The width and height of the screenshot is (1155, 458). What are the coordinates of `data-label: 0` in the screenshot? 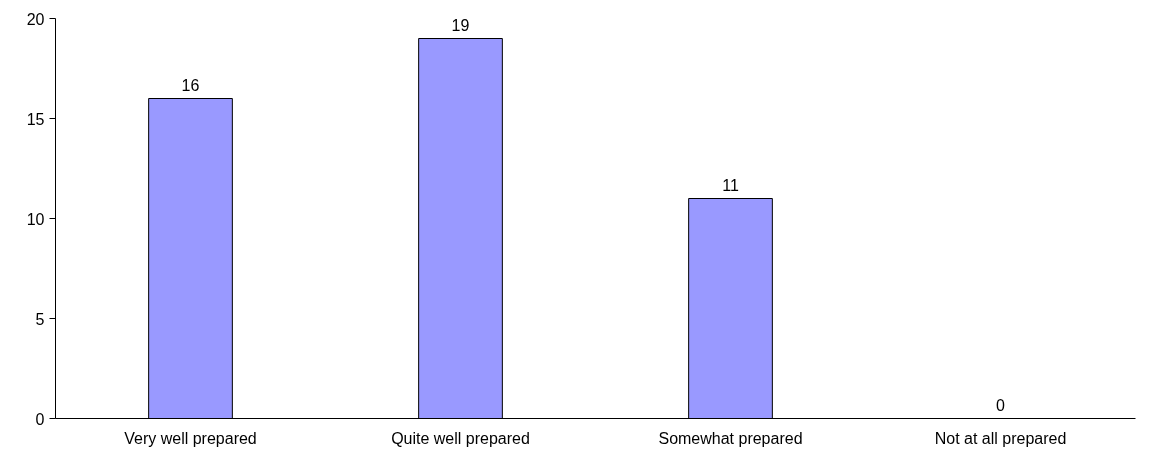 It's located at (1001, 405).